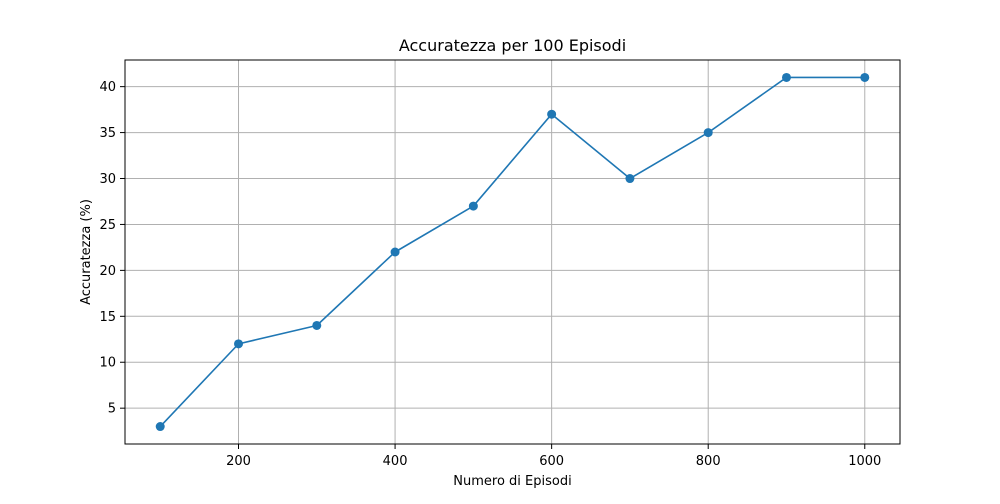  I want to click on y-tick-label: 40, so click(107, 87).